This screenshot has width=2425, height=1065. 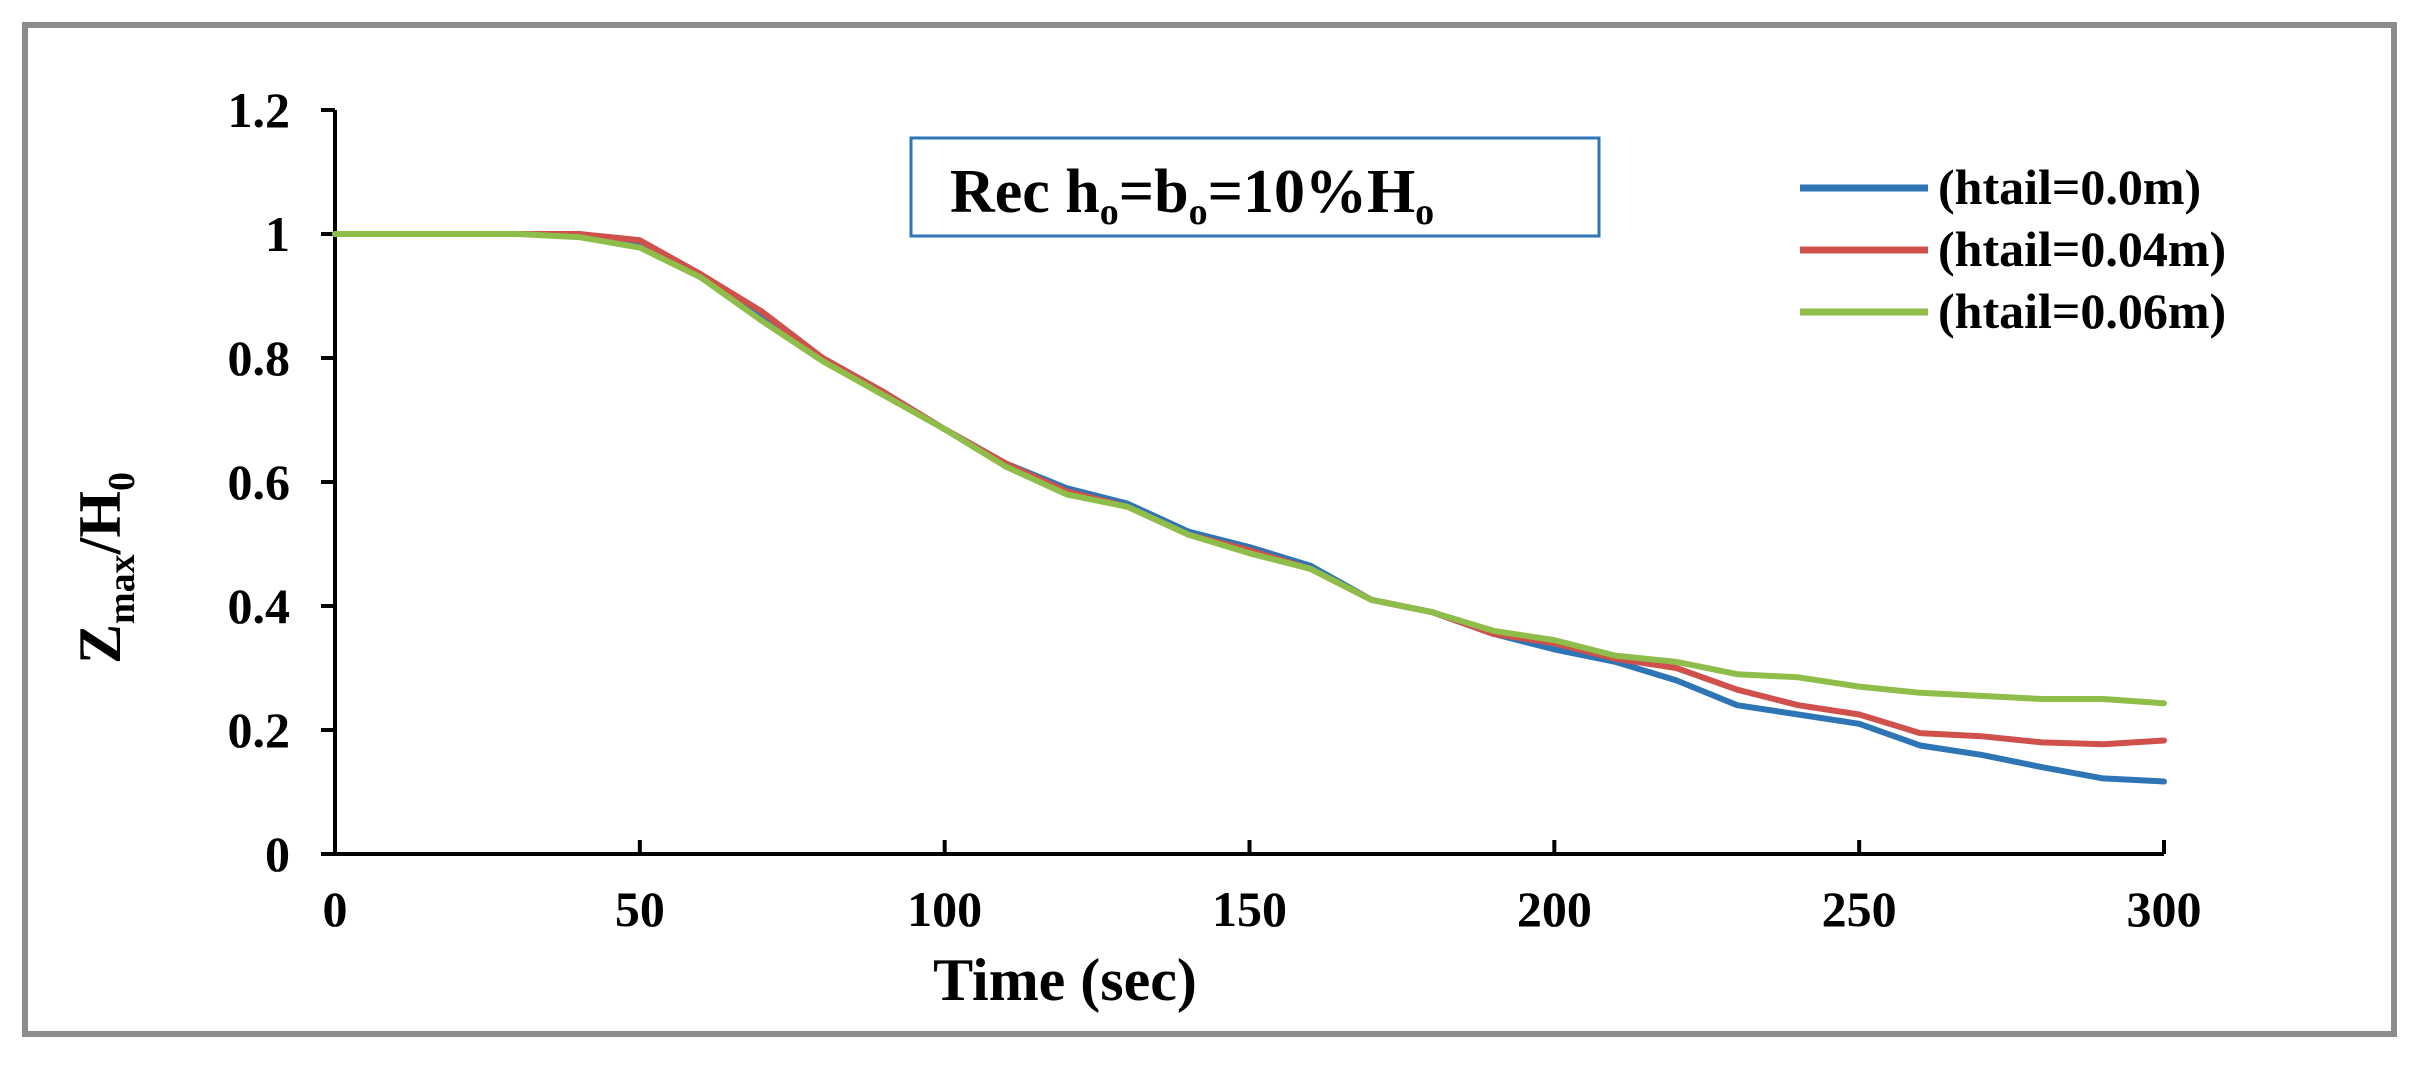 What do you see at coordinates (259, 358) in the screenshot?
I see `y-tick-label: 0.8` at bounding box center [259, 358].